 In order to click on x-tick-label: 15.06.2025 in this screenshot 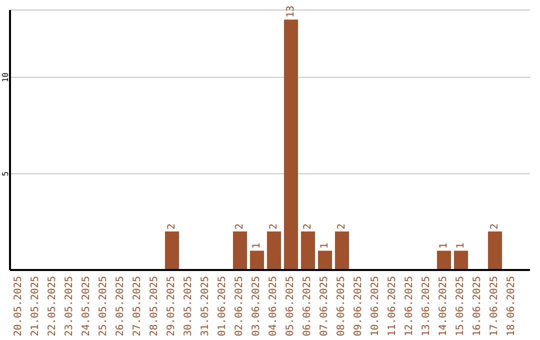, I will do `click(460, 306)`.